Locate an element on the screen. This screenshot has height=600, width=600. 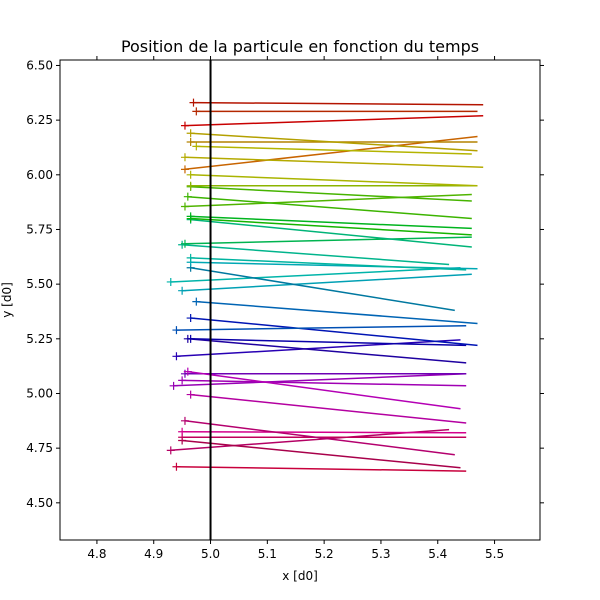
x-tick-label: 4.8 is located at coordinates (96, 554).